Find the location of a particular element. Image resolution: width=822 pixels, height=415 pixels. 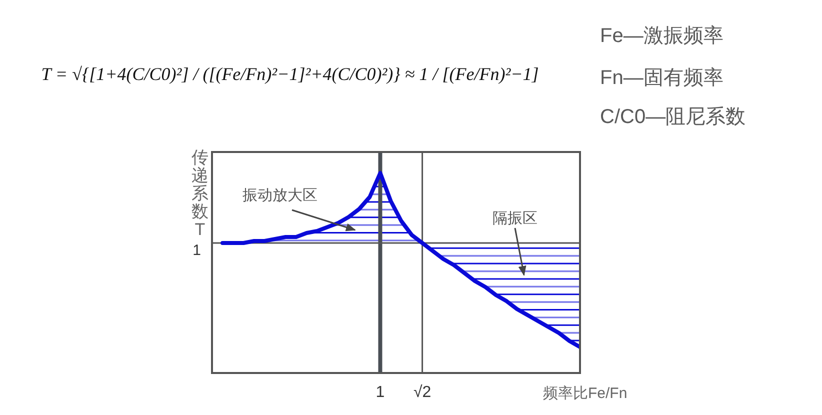

y-axis-title: 传递系数T is located at coordinates (200, 193).